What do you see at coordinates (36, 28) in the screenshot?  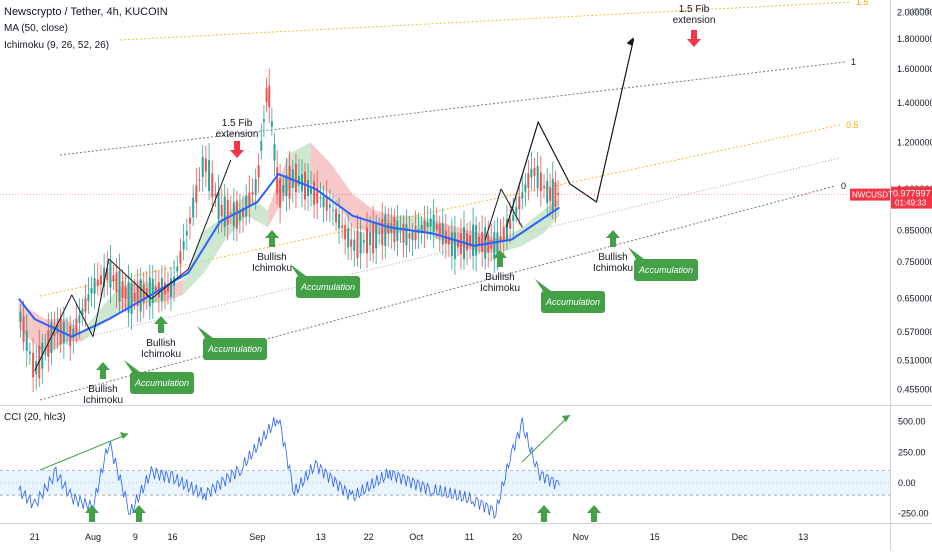 I see `ma-legend: MA (50, close)` at bounding box center [36, 28].